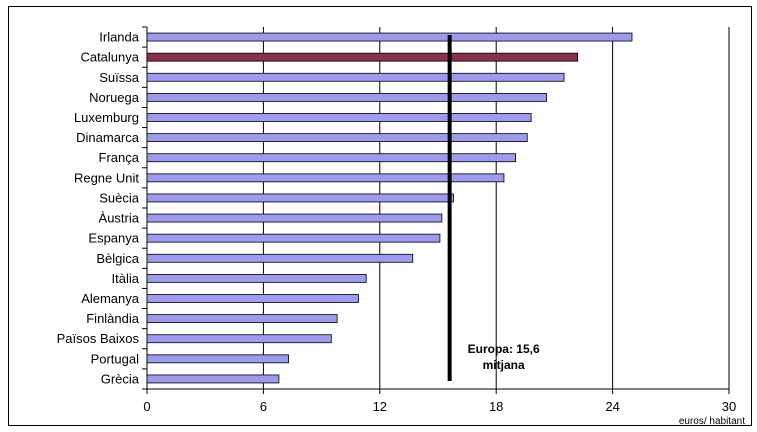  Describe the element at coordinates (362, 57) in the screenshot. I see `bar-highlight` at that location.